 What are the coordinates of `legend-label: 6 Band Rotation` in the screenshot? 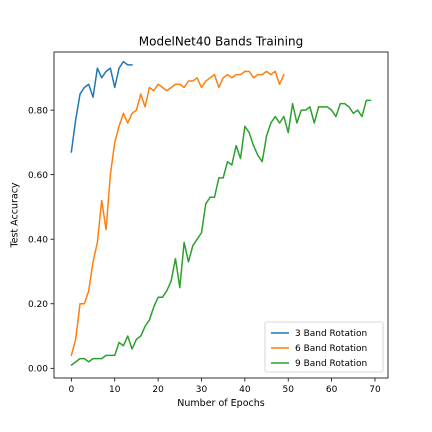 It's located at (331, 349).